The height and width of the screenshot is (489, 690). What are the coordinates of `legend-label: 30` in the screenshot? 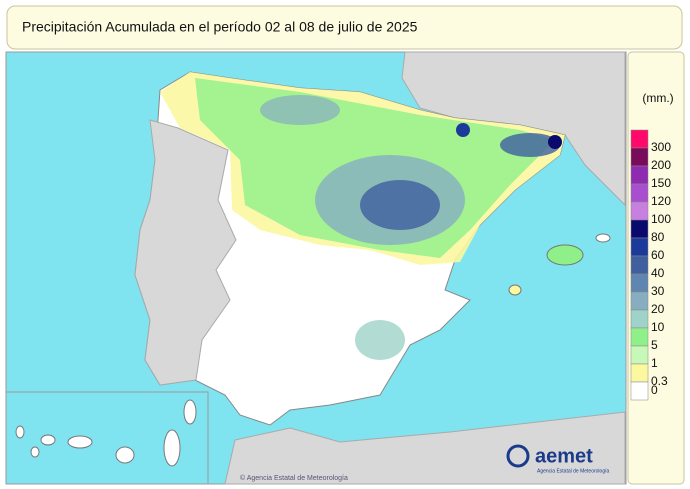 It's located at (658, 291).